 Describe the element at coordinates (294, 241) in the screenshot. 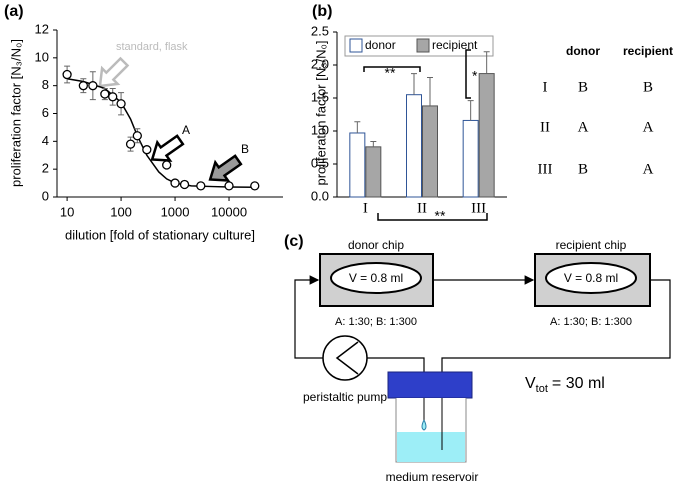

I see `panel-label: (c)` at that location.